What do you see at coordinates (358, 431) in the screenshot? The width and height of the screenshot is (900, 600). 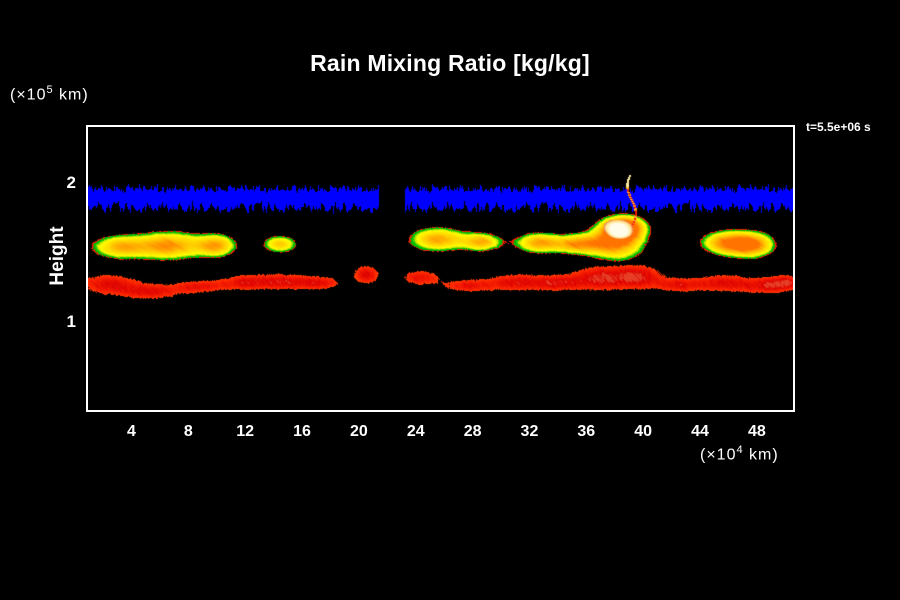 I see `x-tick-label: 20` at bounding box center [358, 431].